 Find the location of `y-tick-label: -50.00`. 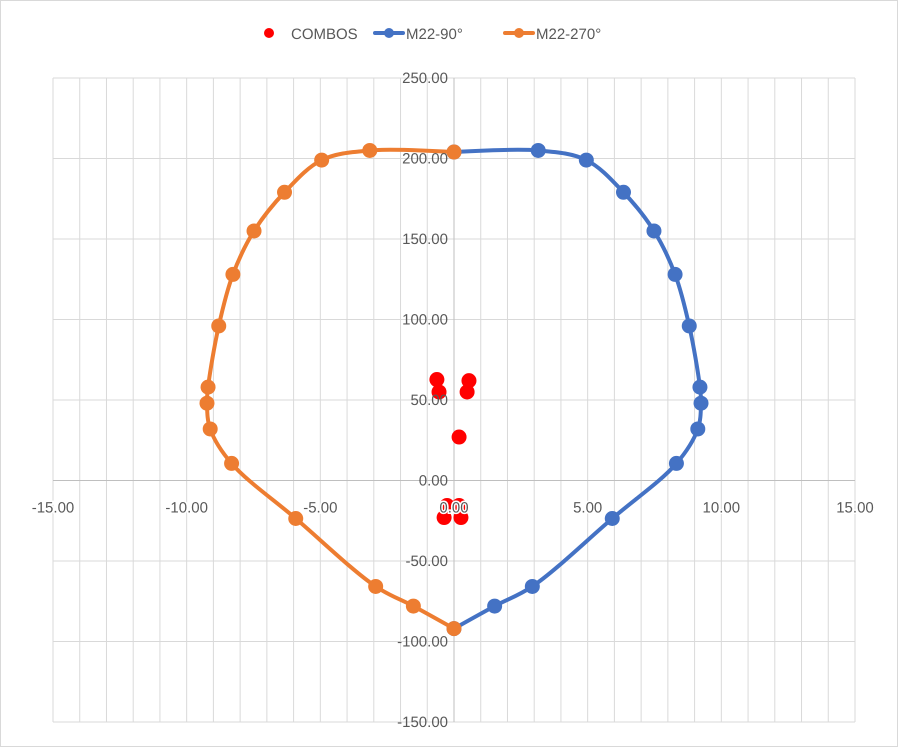

y-tick-label: -50.00 is located at coordinates (426, 561).